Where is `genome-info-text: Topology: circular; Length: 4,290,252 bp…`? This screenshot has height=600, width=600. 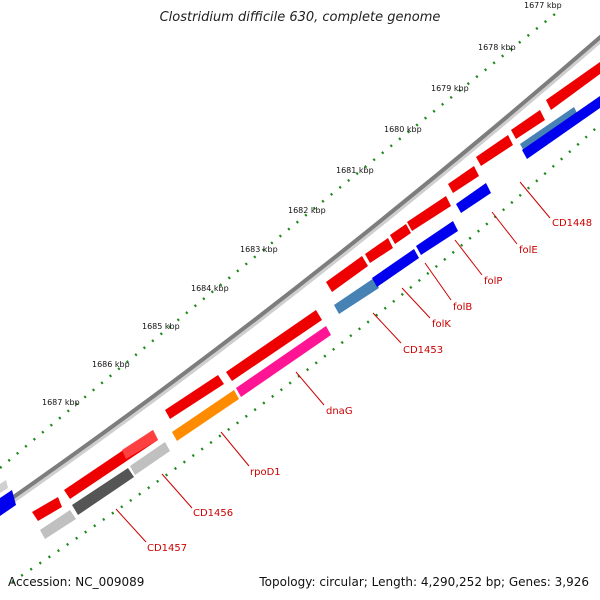 genome-info-text: Topology: circular; Length: 4,290,252 bp… is located at coordinates (424, 582).